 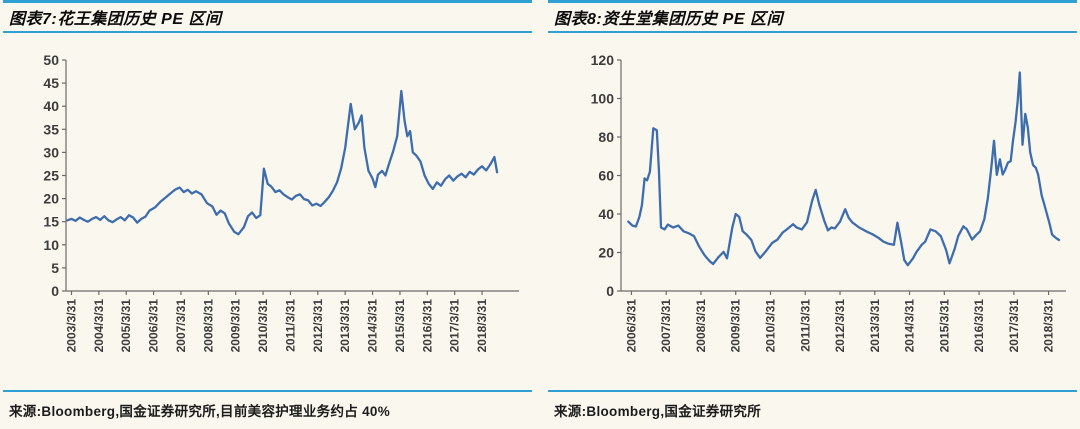 I want to click on svg-text: 45, so click(x=51, y=83).